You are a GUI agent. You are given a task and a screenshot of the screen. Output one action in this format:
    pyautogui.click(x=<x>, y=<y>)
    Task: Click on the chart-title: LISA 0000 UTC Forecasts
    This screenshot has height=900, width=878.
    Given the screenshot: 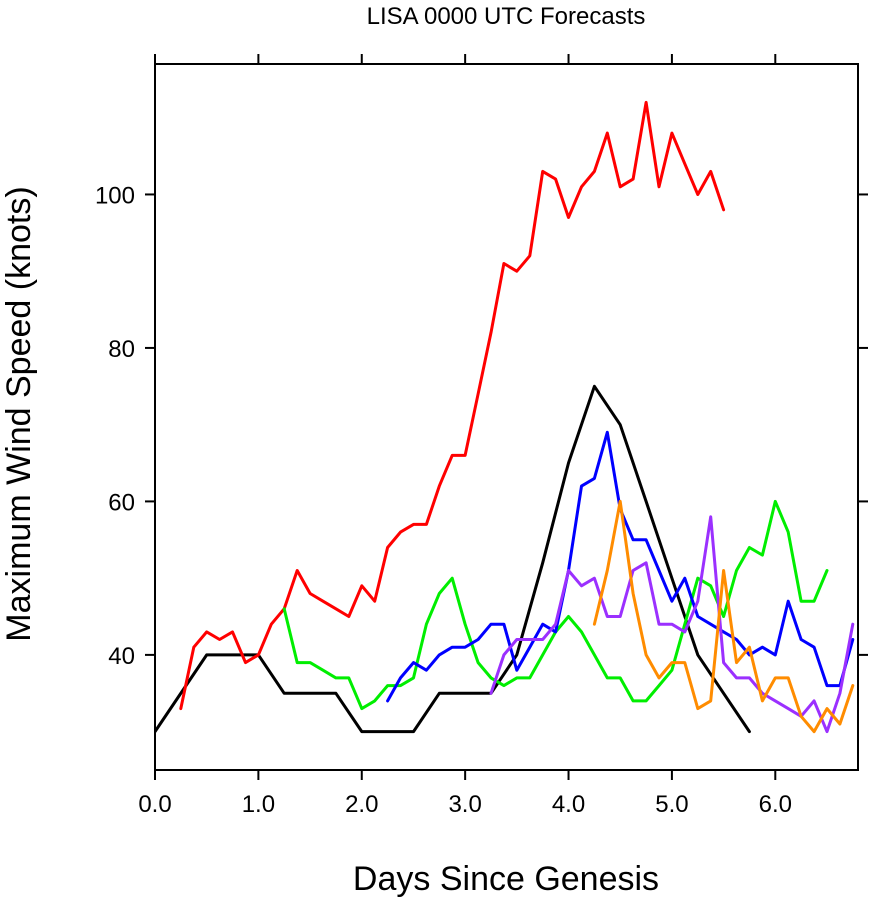 What is the action you would take?
    pyautogui.click(x=506, y=16)
    